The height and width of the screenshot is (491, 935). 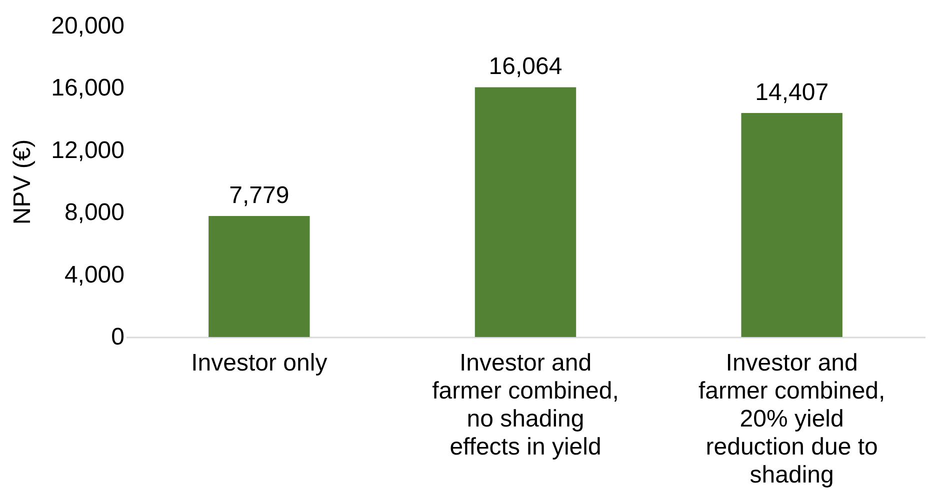 I want to click on x-tick-label: Investor and farmer combined, 20% yield reduction due to shading, so click(x=792, y=419).